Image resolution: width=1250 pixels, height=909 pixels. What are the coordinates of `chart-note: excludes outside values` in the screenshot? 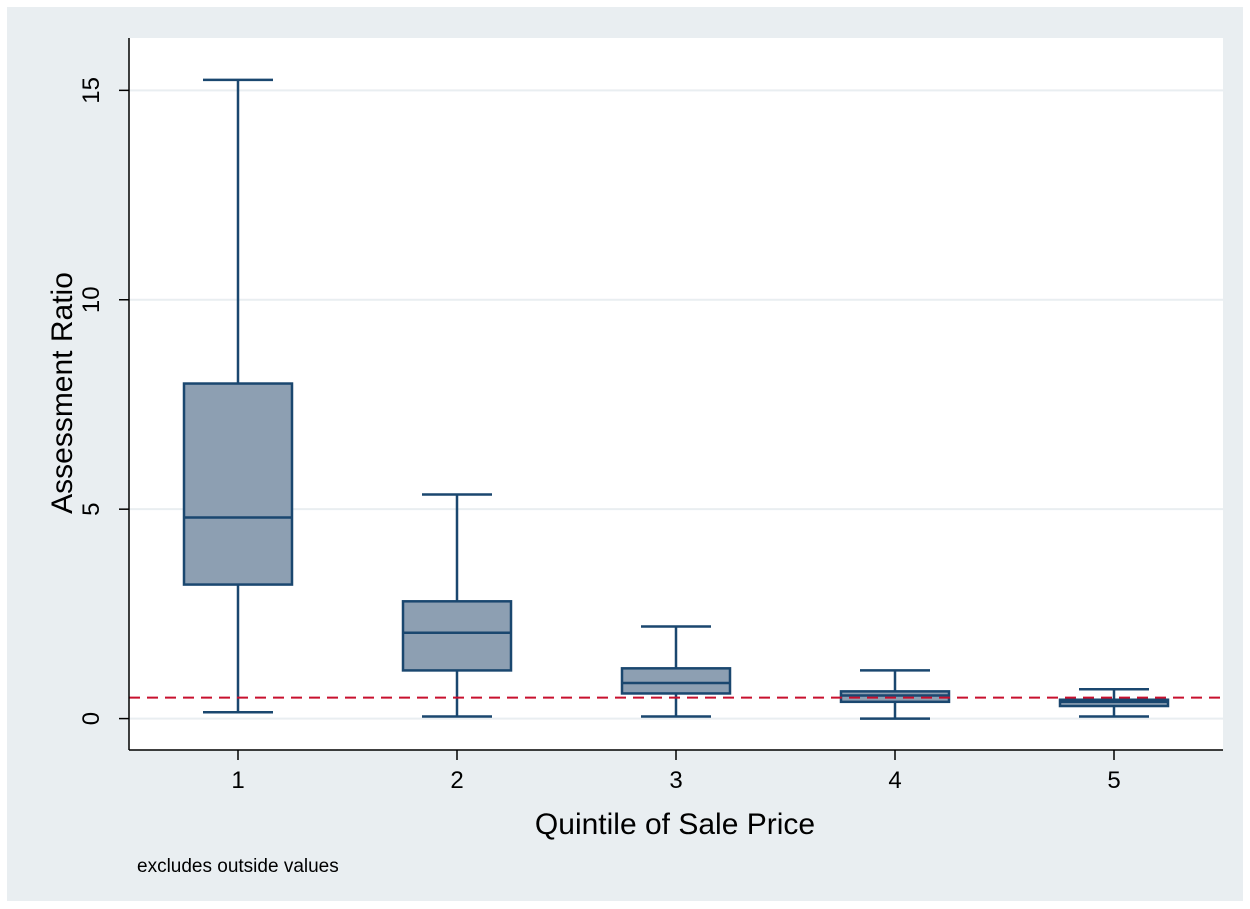 It's located at (238, 866).